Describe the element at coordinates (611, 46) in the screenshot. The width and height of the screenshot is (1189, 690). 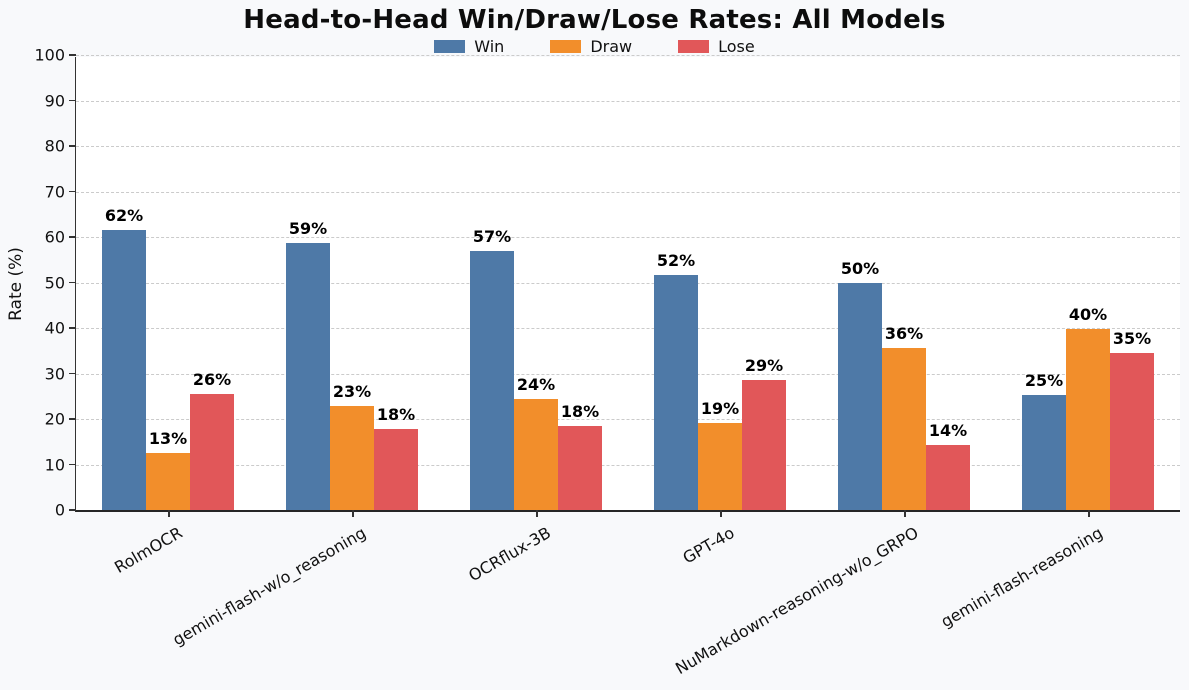
I see `legend-label-draw: Draw` at that location.